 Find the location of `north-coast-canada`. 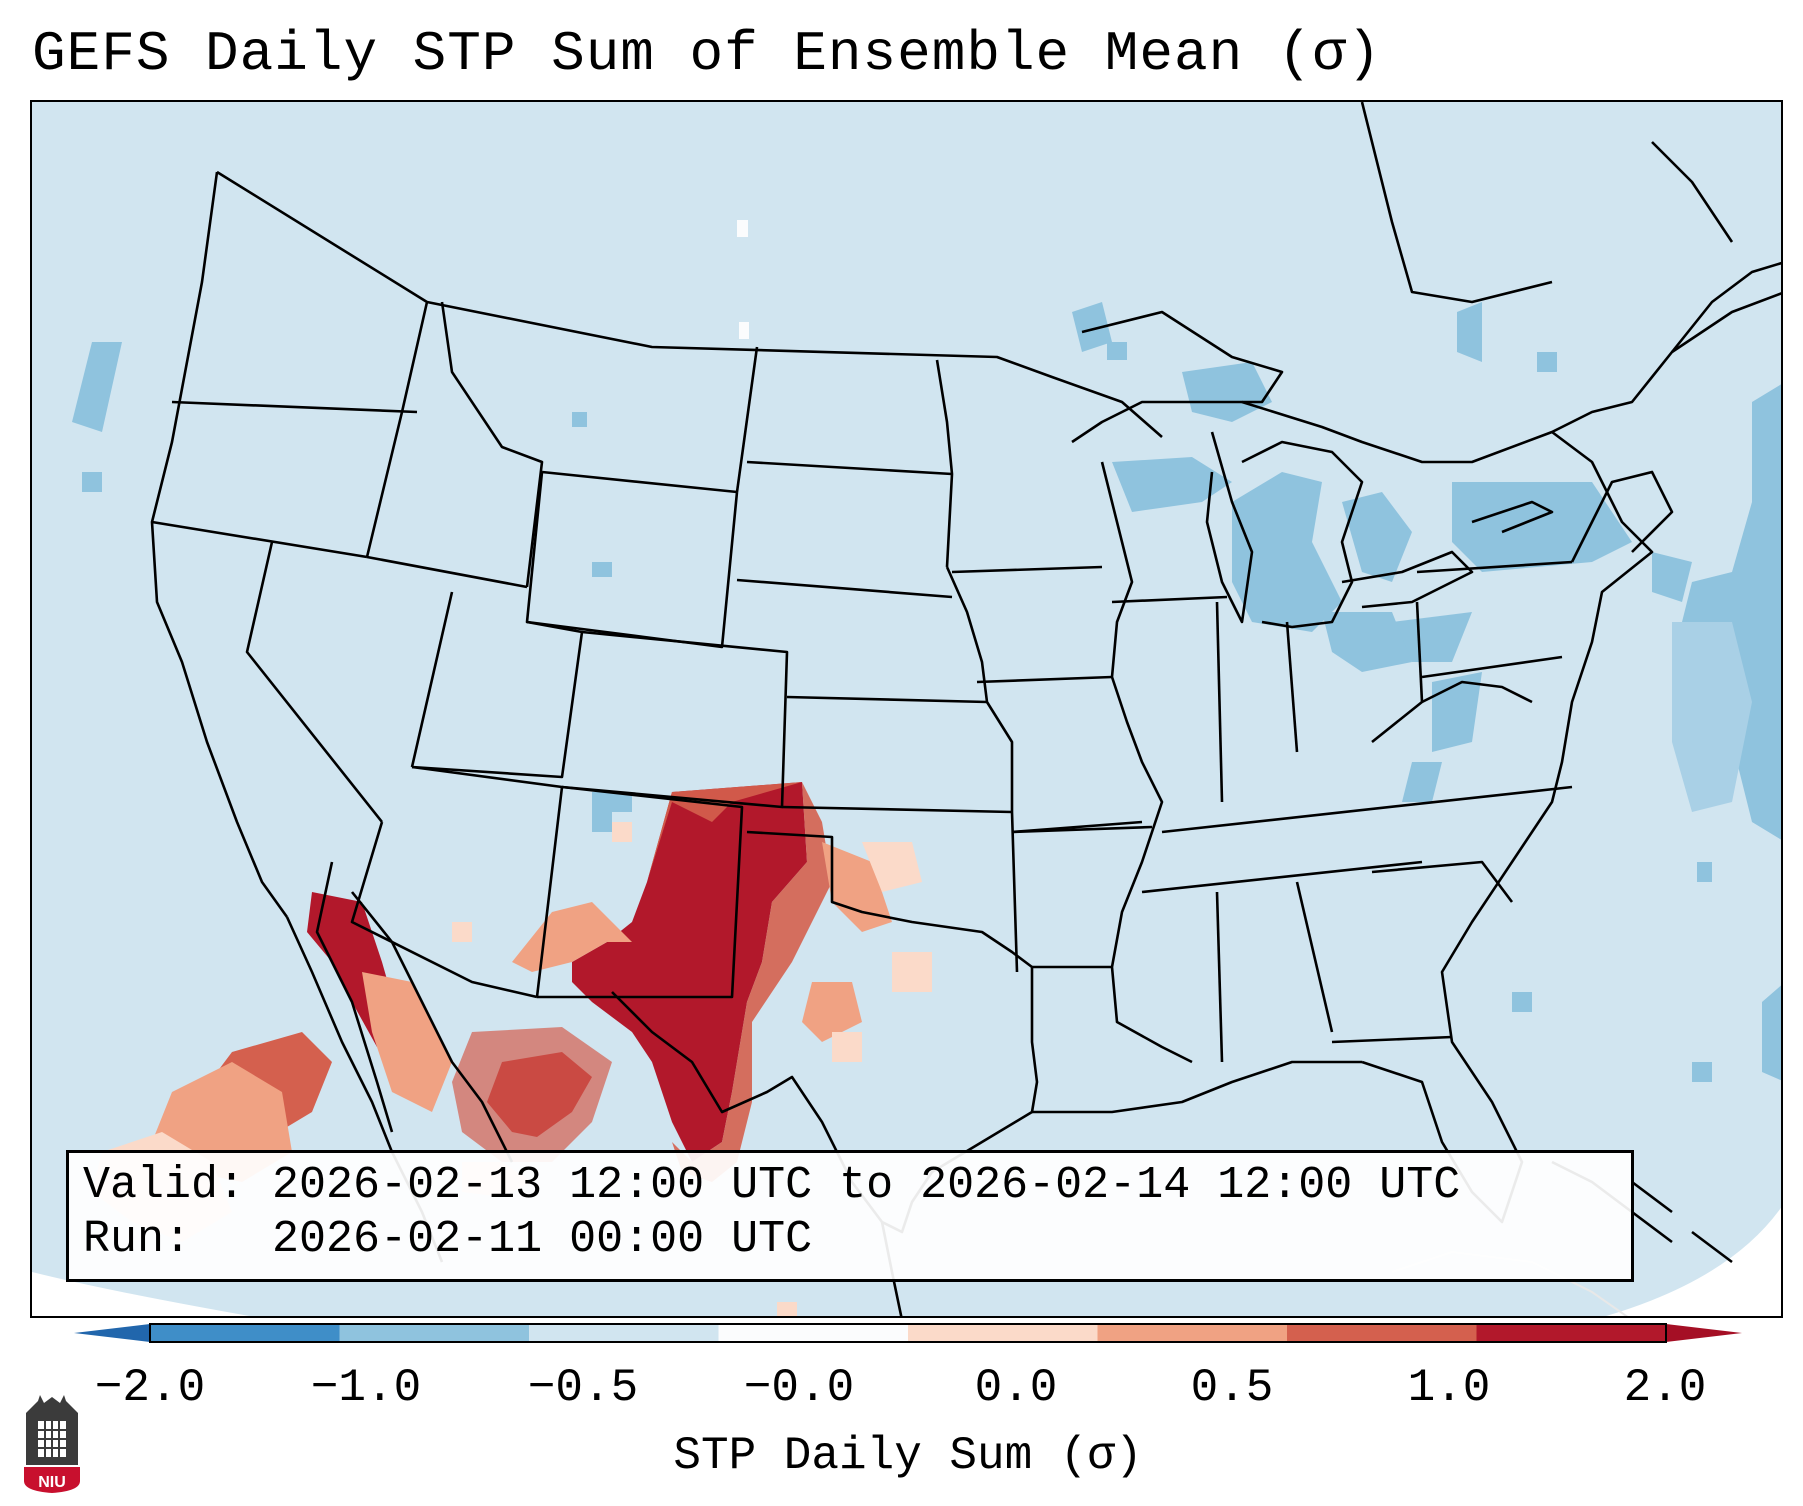

north-coast-canada is located at coordinates (1456, 203).